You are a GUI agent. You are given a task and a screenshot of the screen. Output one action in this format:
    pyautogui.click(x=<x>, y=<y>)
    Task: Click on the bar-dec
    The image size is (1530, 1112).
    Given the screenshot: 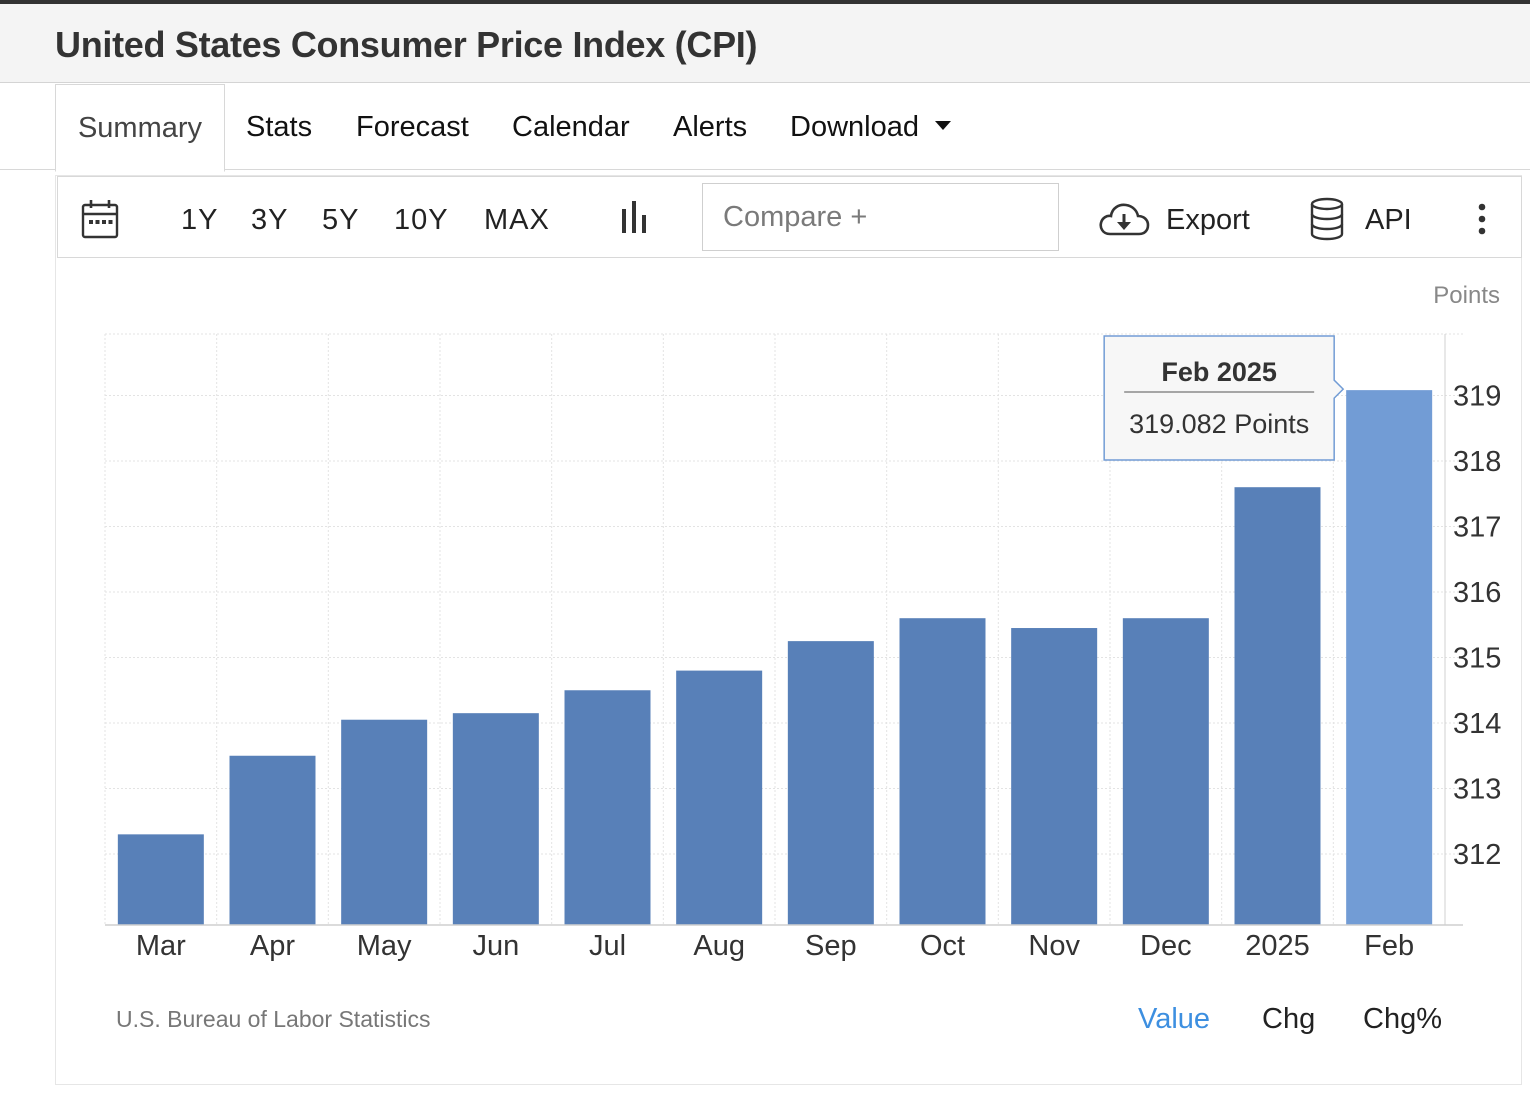 What is the action you would take?
    pyautogui.click(x=1165, y=771)
    